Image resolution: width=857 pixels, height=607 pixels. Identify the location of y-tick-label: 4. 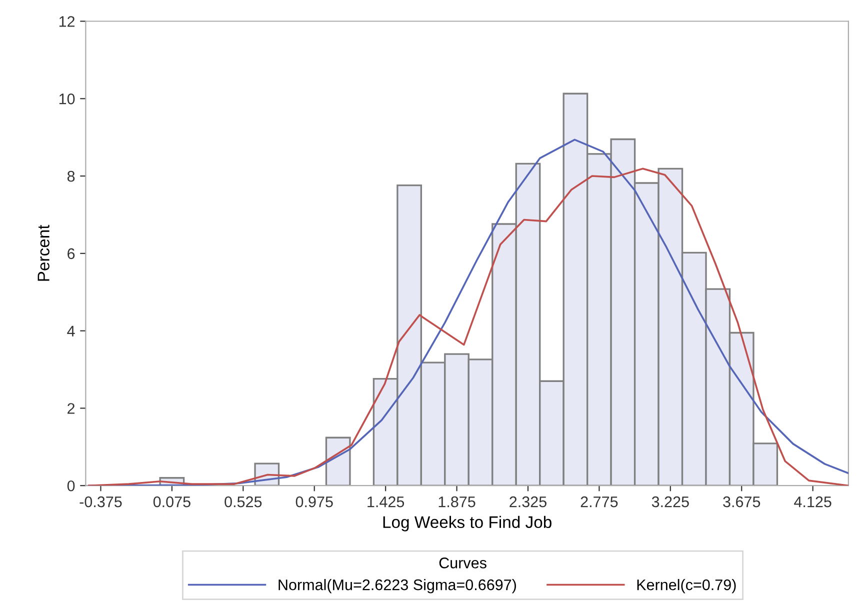
(71, 331).